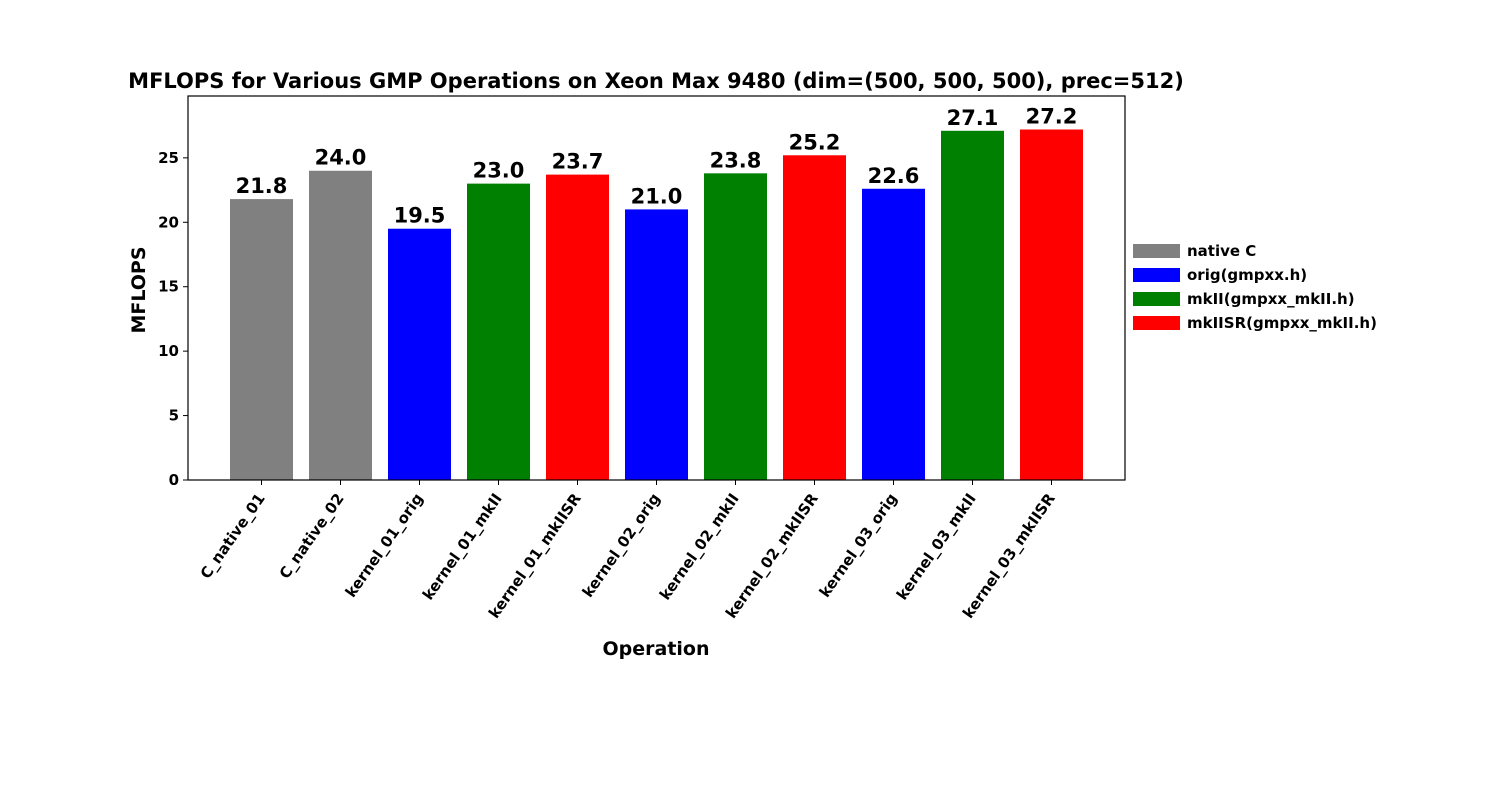  What do you see at coordinates (858, 545) in the screenshot?
I see `x-tick-label: kernel_03_orig` at bounding box center [858, 545].